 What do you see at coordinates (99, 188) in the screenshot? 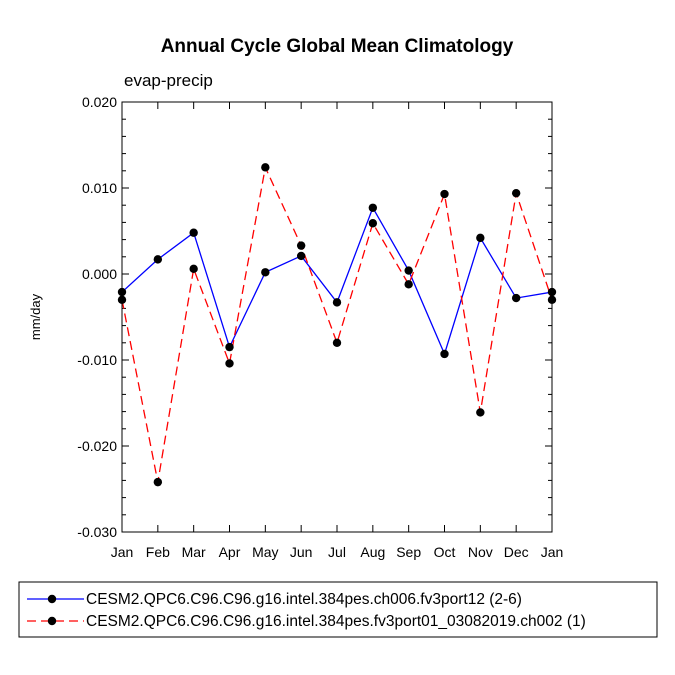
I see `y-tick-label: 0.010` at bounding box center [99, 188].